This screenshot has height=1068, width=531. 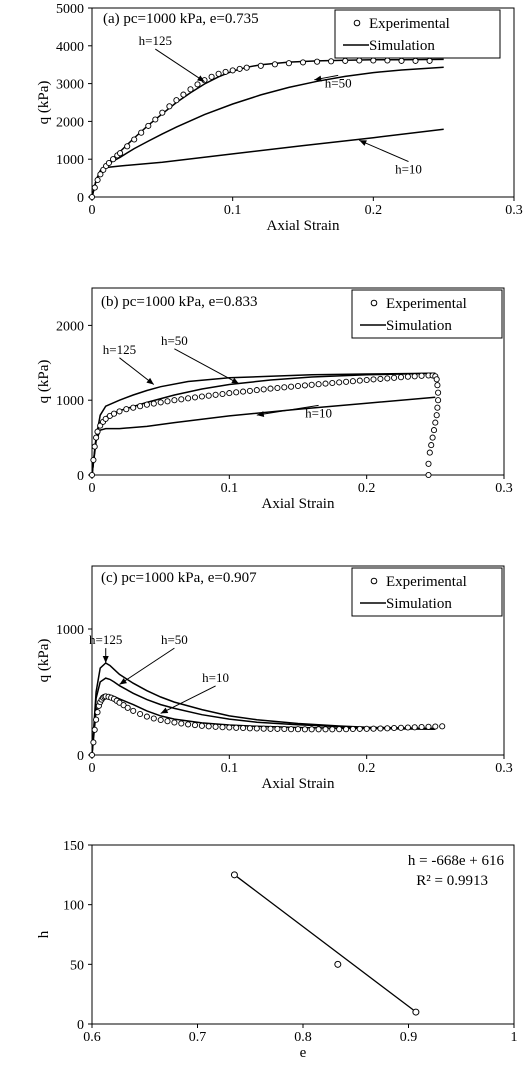 I want to click on x-tick-label: 1, so click(x=514, y=1037).